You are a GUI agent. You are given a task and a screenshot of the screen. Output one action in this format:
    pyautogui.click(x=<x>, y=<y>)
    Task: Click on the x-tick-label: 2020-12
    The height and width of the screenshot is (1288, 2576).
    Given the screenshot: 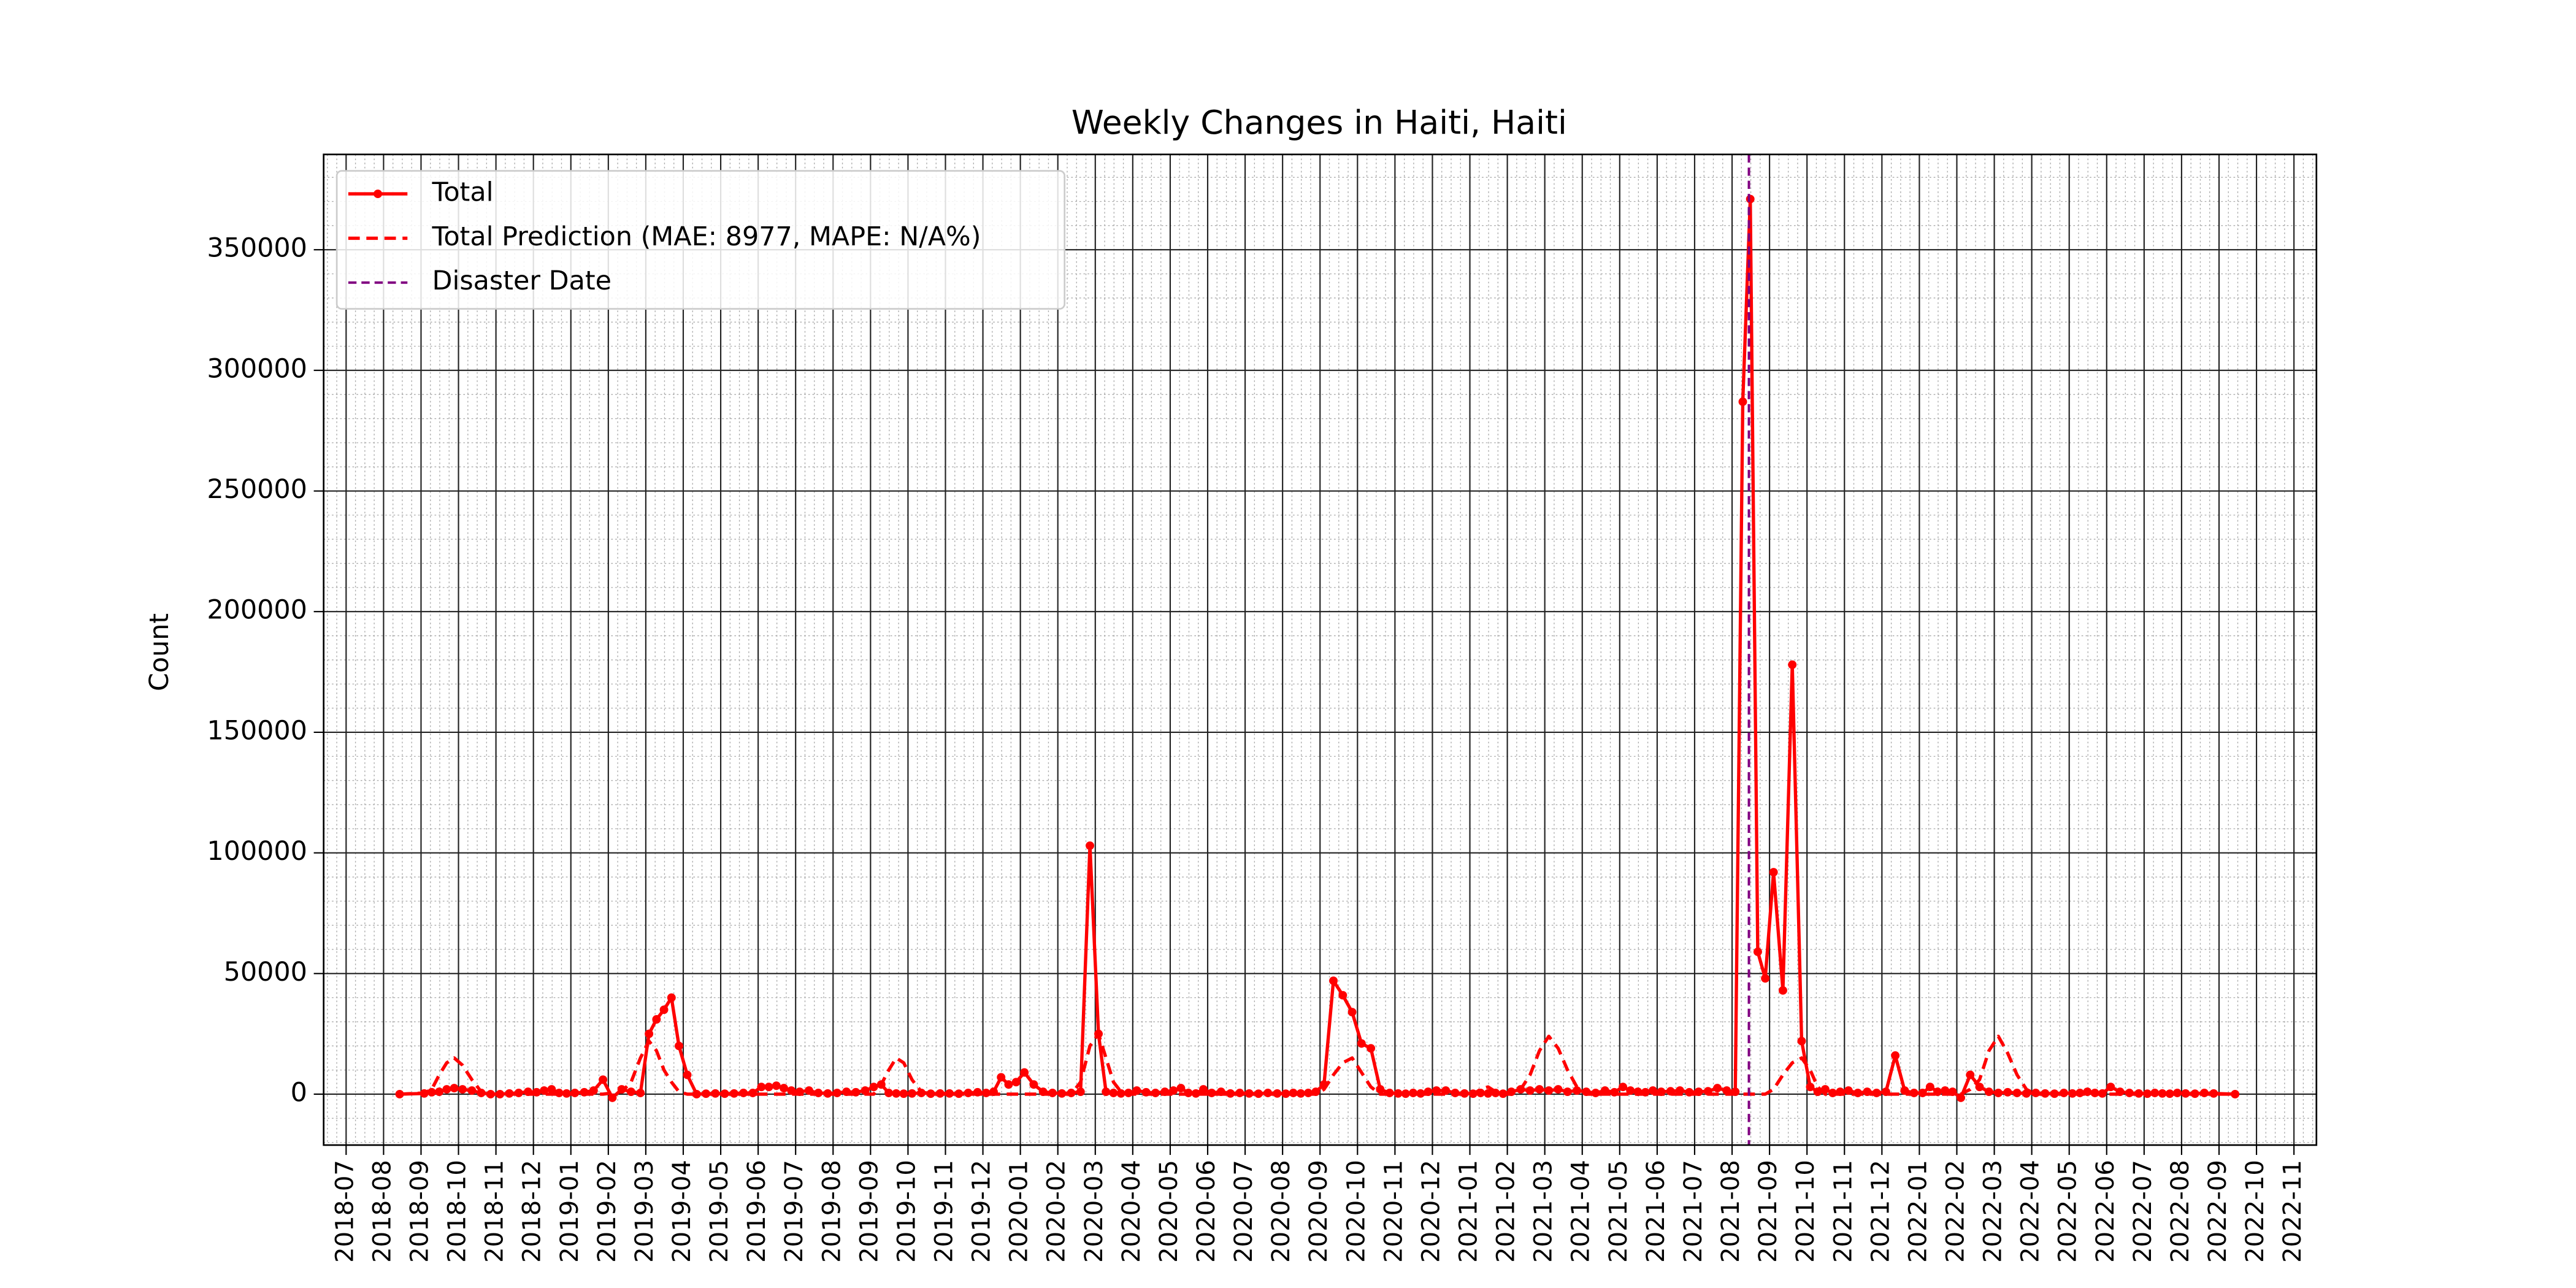 What is the action you would take?
    pyautogui.click(x=1431, y=1211)
    